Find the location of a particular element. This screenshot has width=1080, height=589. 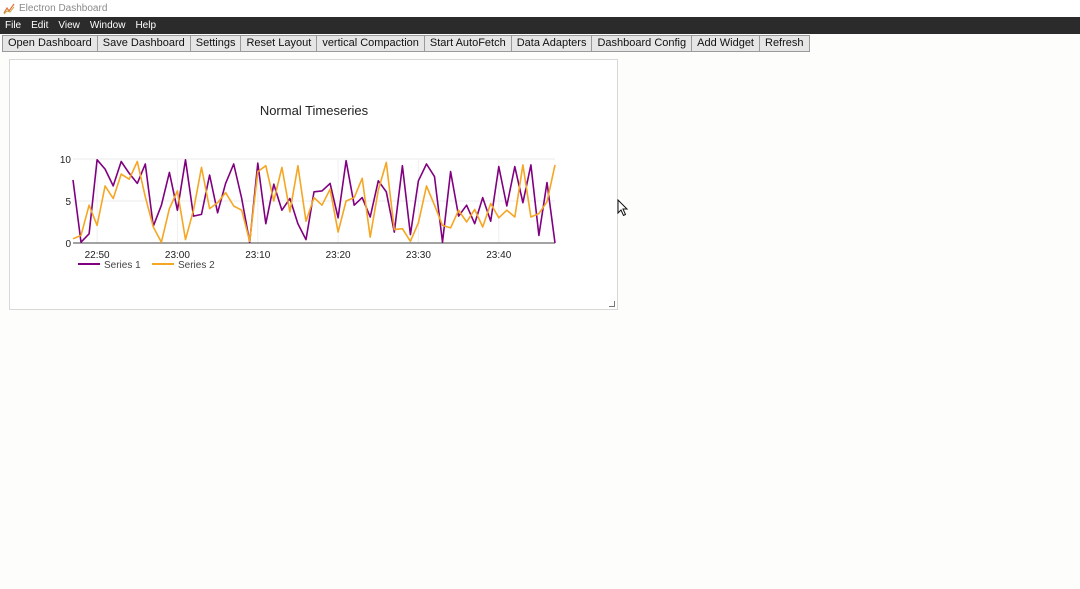

menu-file: File is located at coordinates (13, 25).